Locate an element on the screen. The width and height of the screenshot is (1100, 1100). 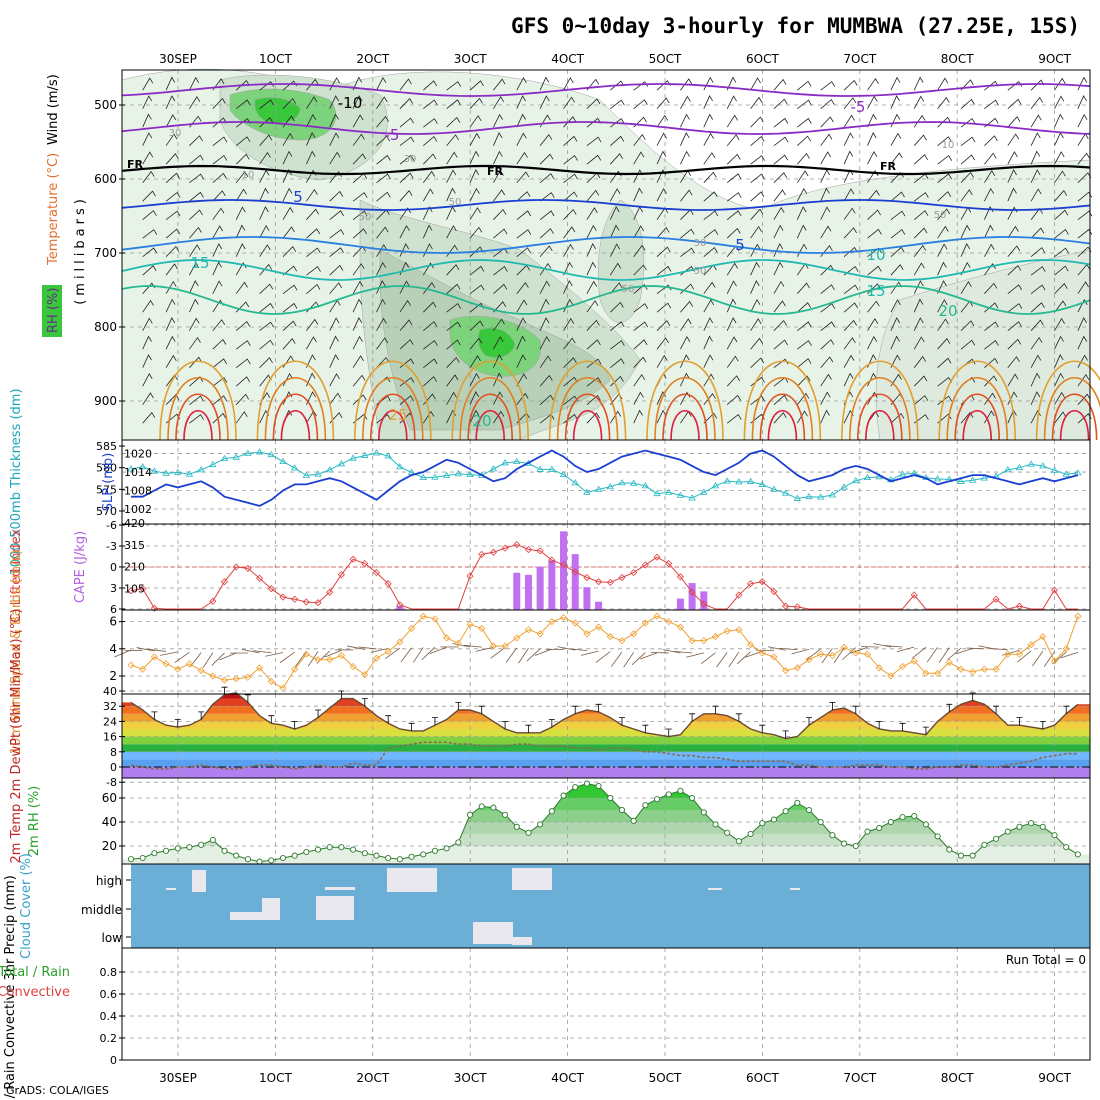
slp-tick-label: 1020 is located at coordinates (138, 454).